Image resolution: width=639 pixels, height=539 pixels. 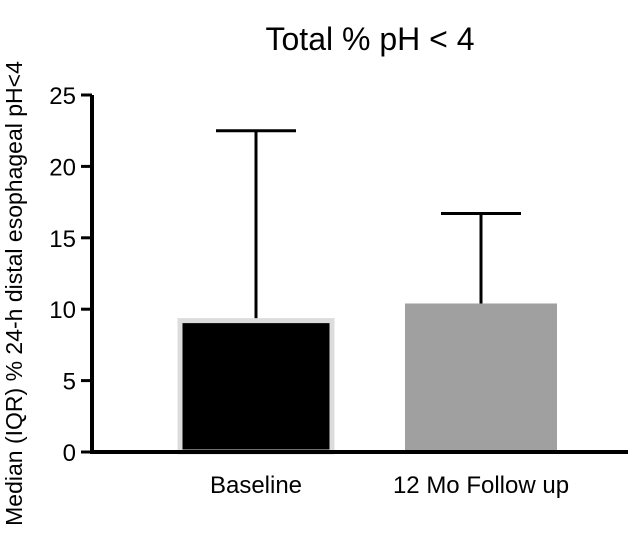 I want to click on y-tick-label: 10, so click(x=62, y=310).